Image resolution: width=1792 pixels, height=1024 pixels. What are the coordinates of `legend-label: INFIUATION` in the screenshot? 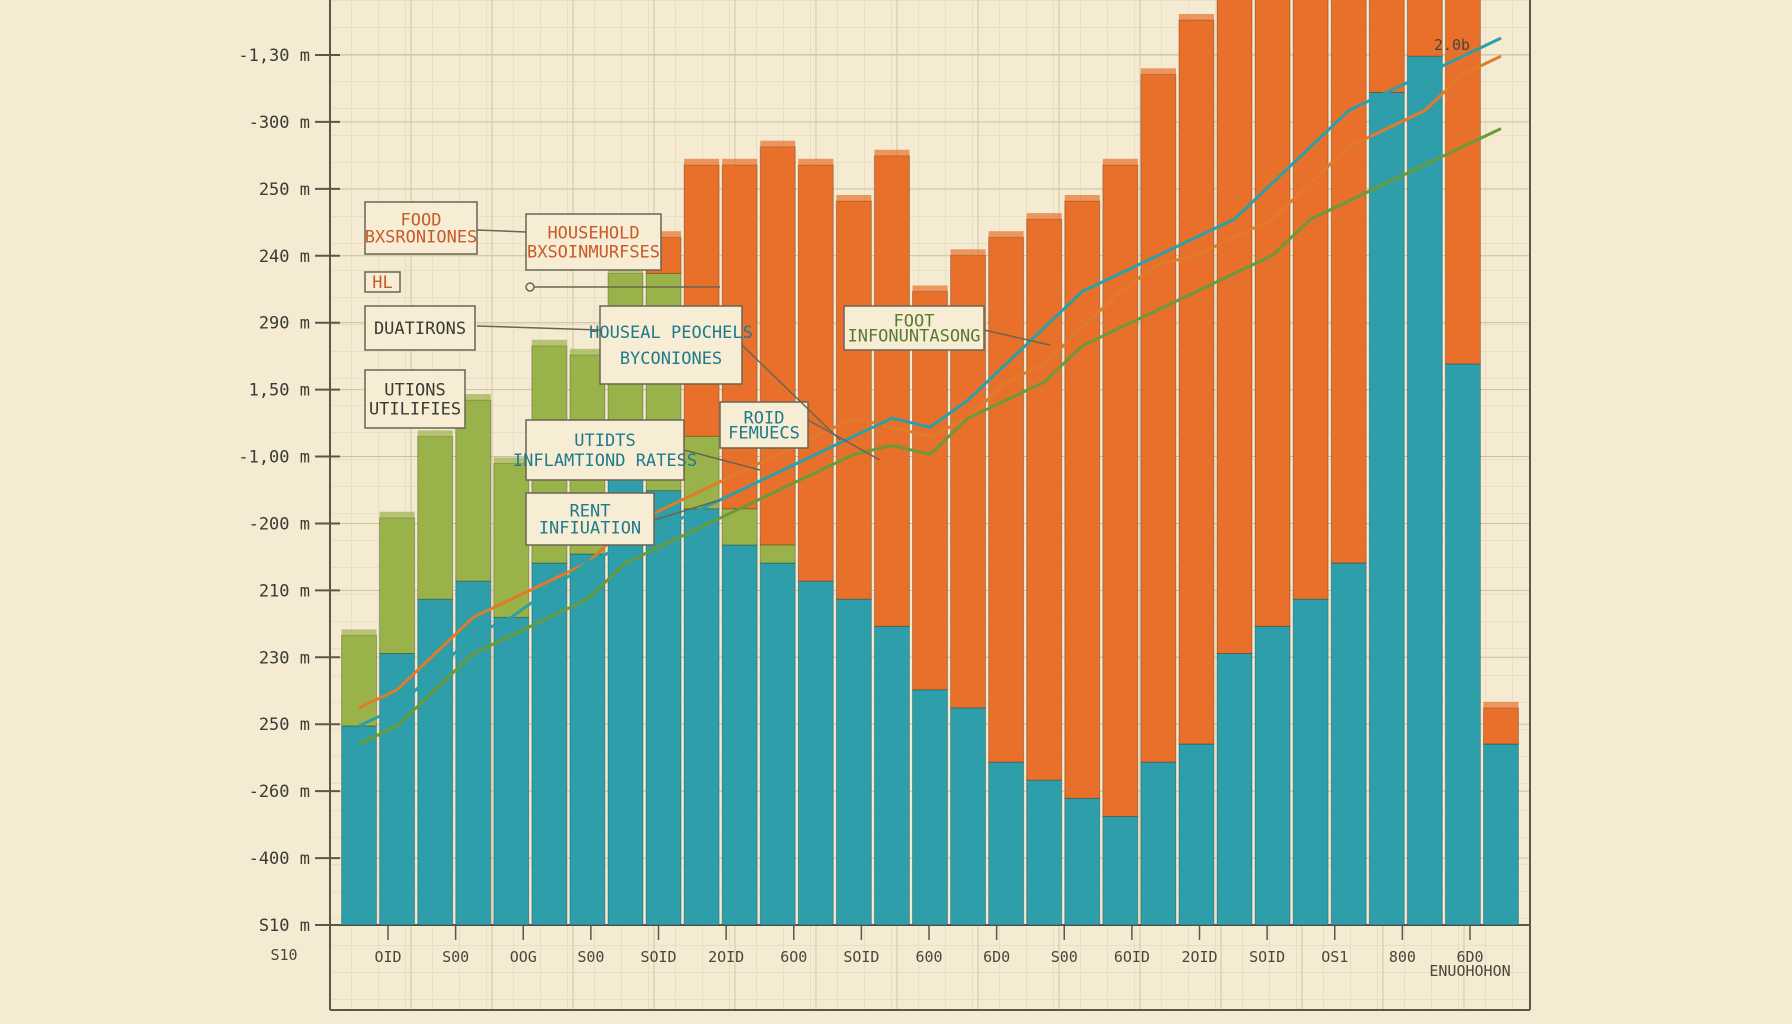 It's located at (590, 529).